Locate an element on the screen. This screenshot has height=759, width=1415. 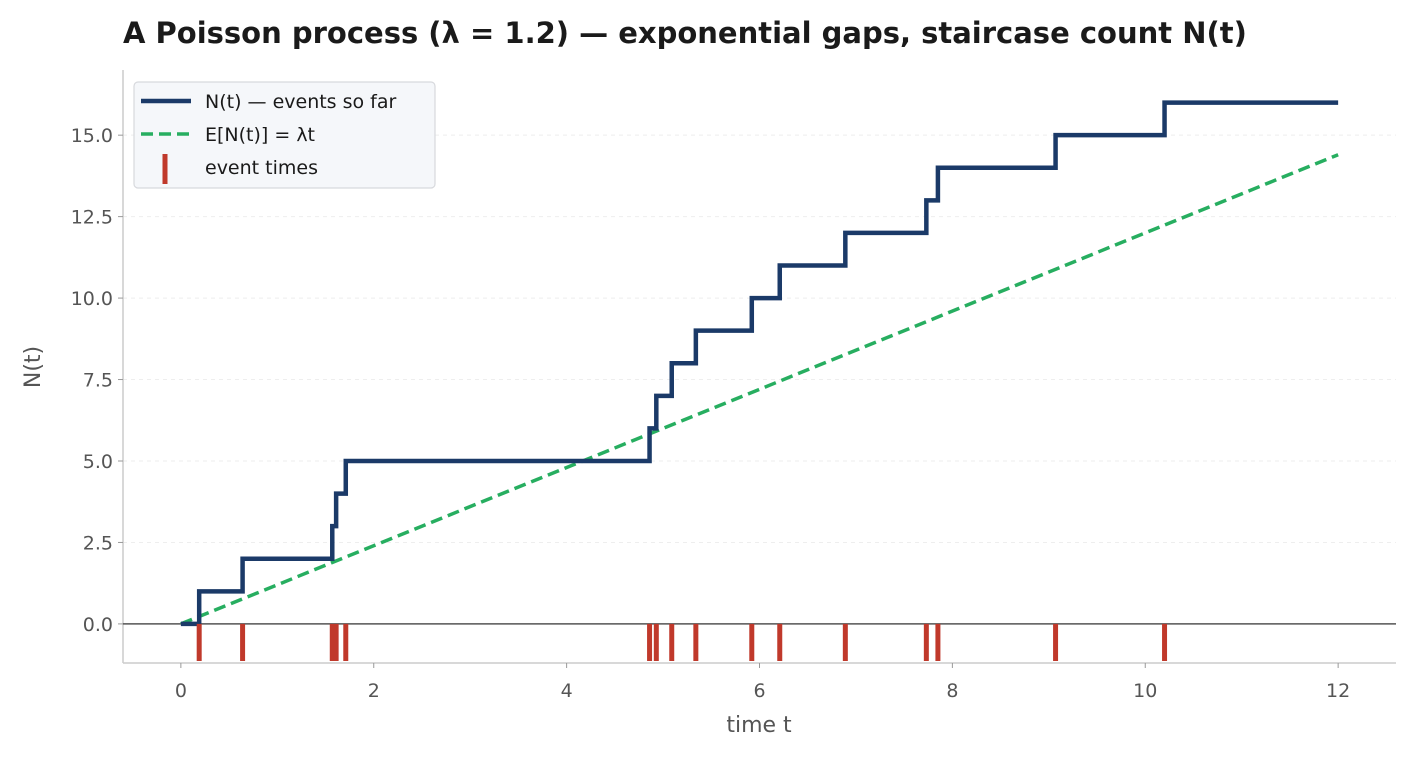
x-tick-label: 0 is located at coordinates (181, 691).